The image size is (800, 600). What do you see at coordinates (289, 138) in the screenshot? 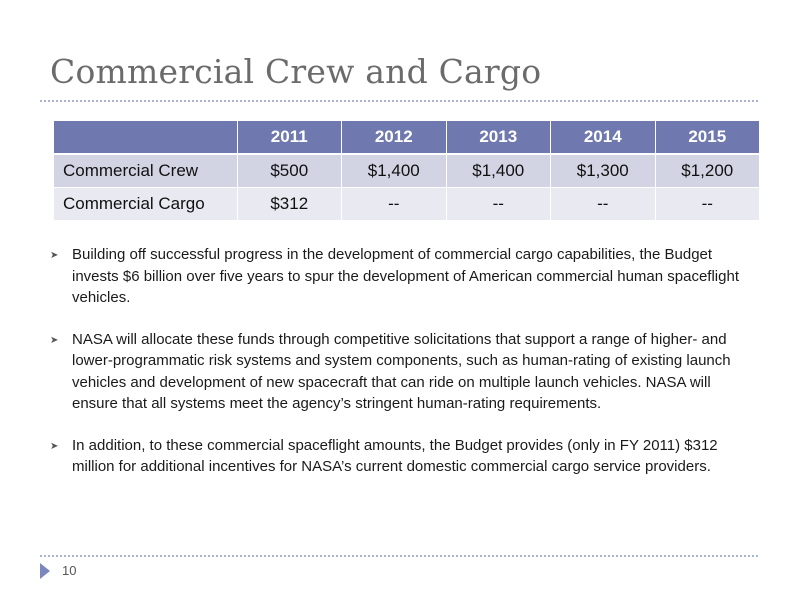
I see `header-year-2011: 2011` at bounding box center [289, 138].